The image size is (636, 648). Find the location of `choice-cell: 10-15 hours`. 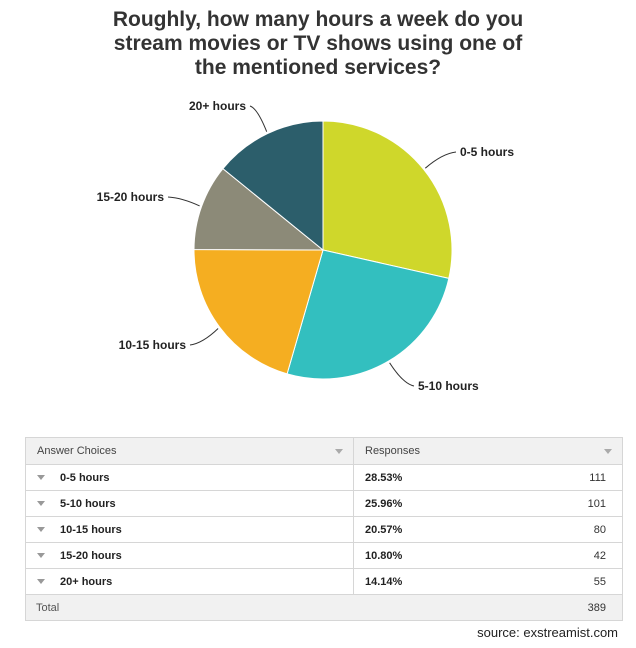

choice-cell: 10-15 hours is located at coordinates (190, 529).